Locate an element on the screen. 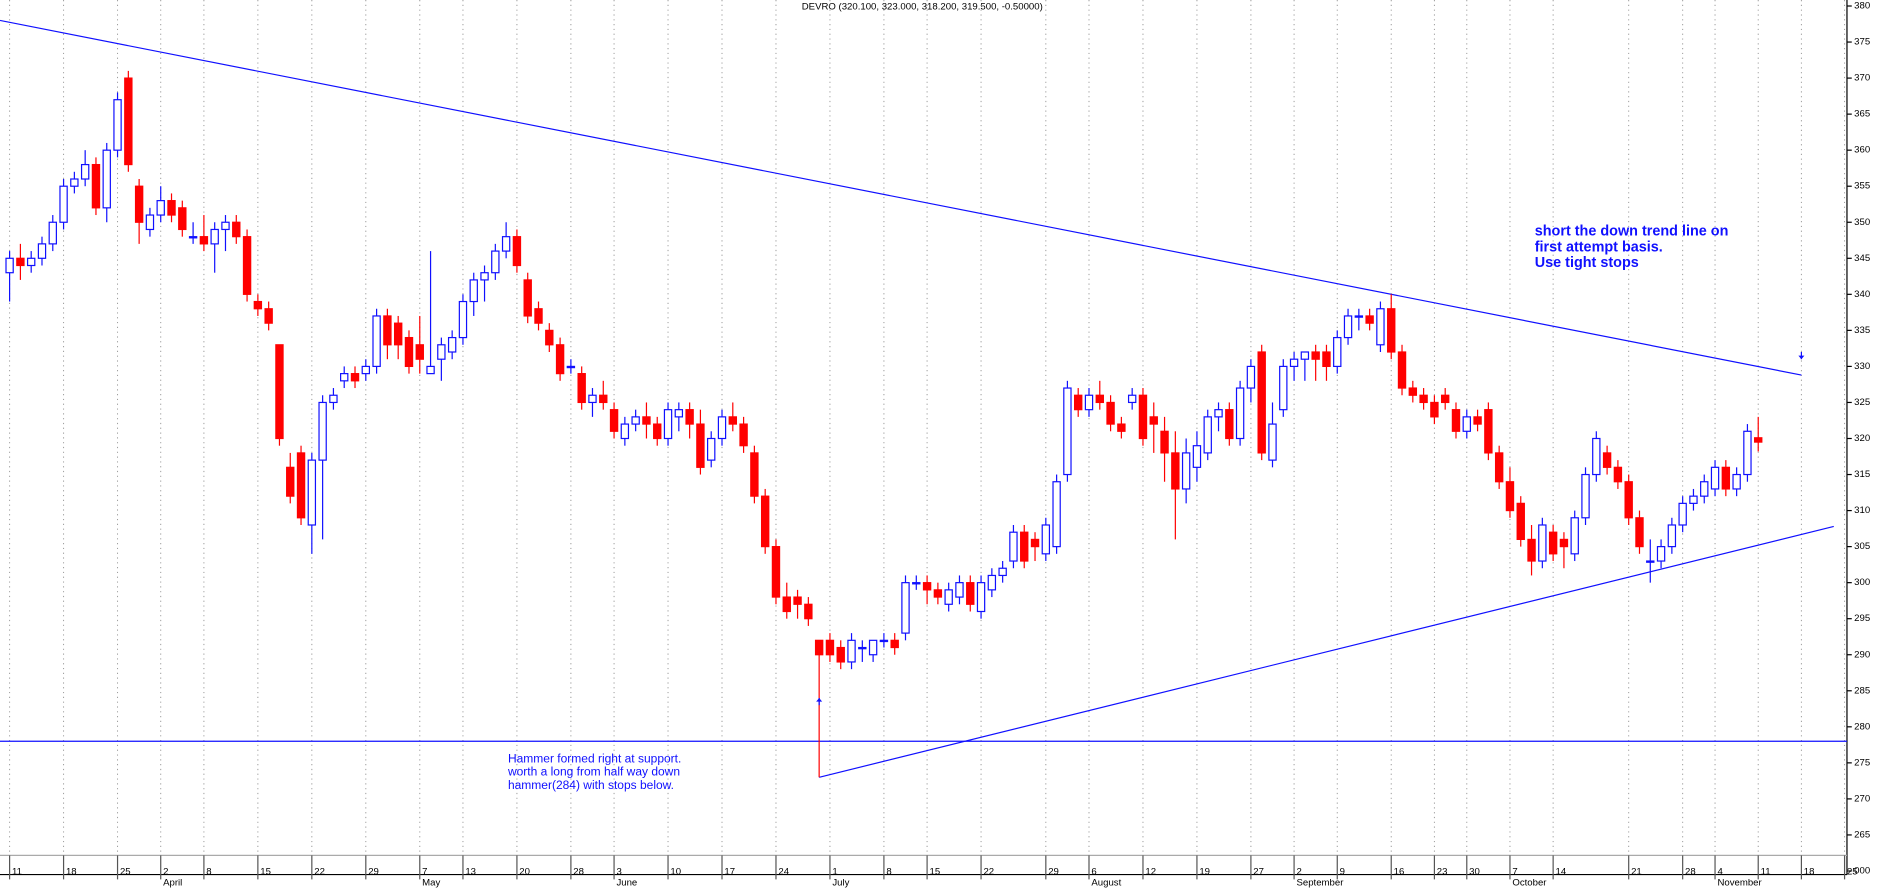 The height and width of the screenshot is (889, 1883). y-tick-label: 370 is located at coordinates (1862, 78).